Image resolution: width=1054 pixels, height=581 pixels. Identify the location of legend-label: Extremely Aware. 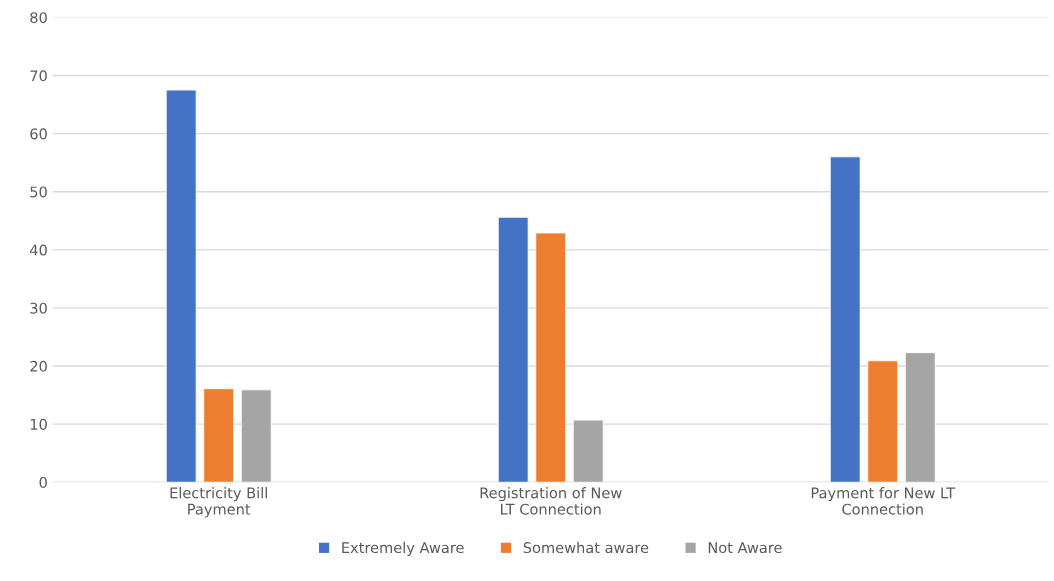
(403, 548).